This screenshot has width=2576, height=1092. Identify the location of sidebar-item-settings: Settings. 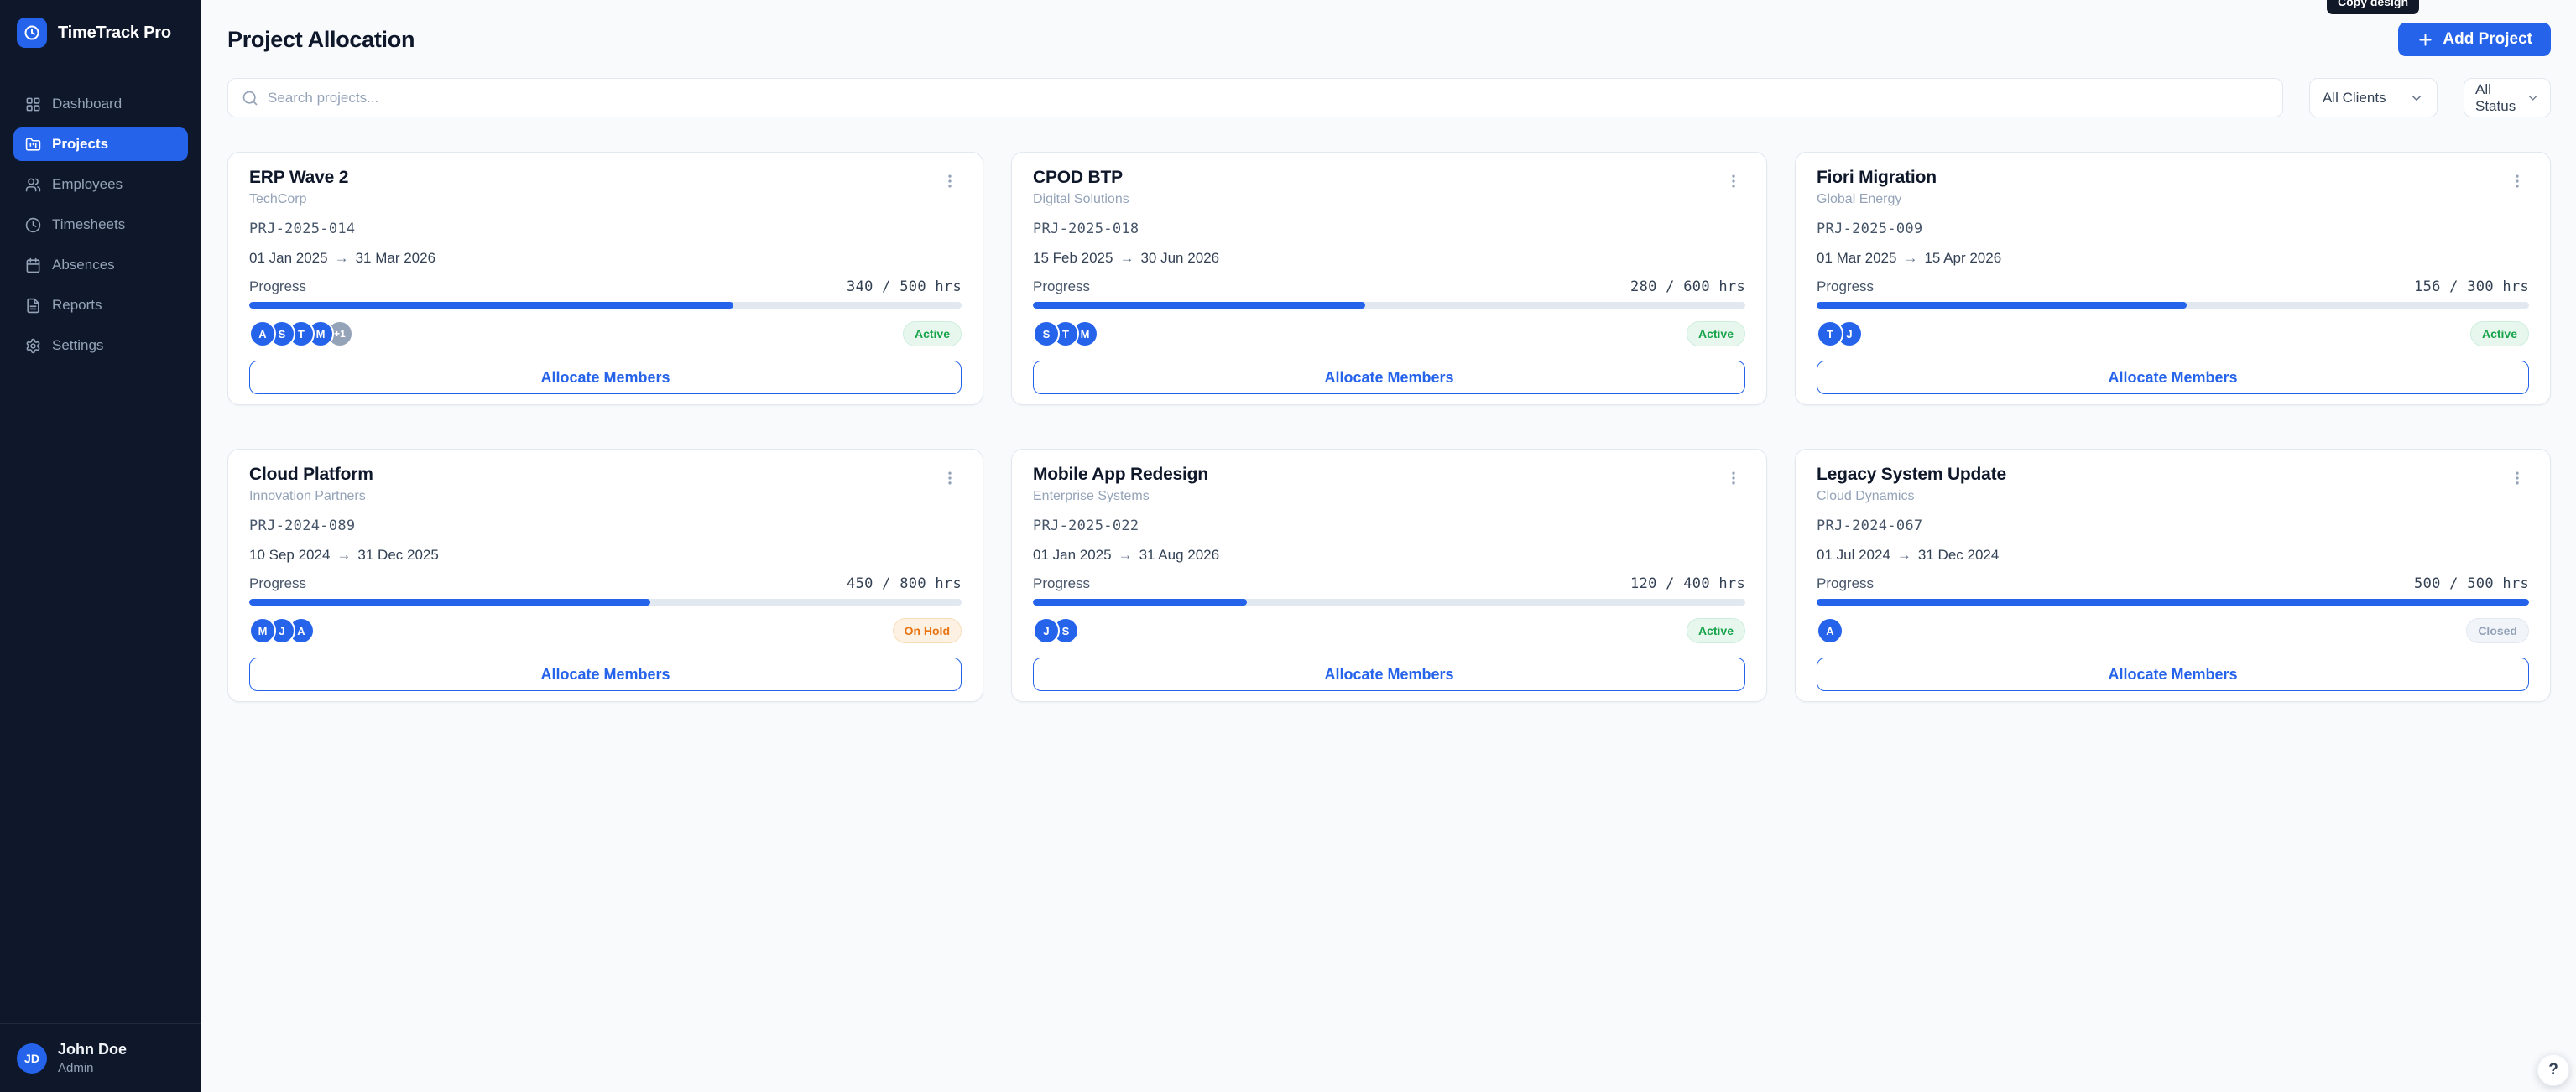
(100, 345).